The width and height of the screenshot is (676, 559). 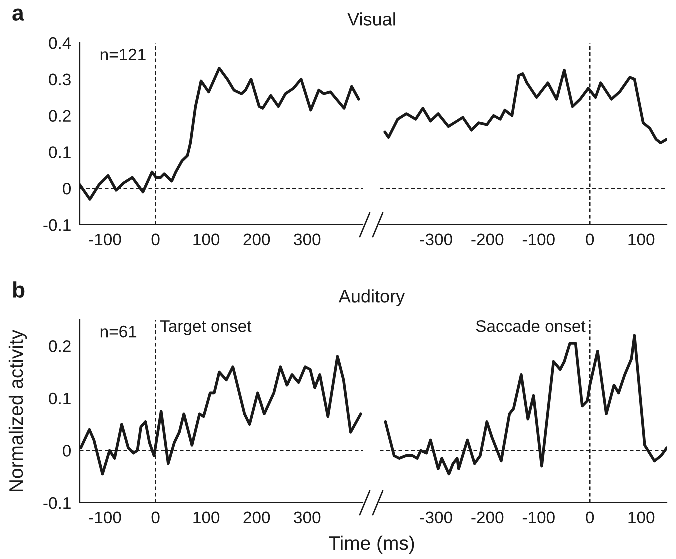 I want to click on x-axis-title: Time (ms), so click(x=371, y=545).